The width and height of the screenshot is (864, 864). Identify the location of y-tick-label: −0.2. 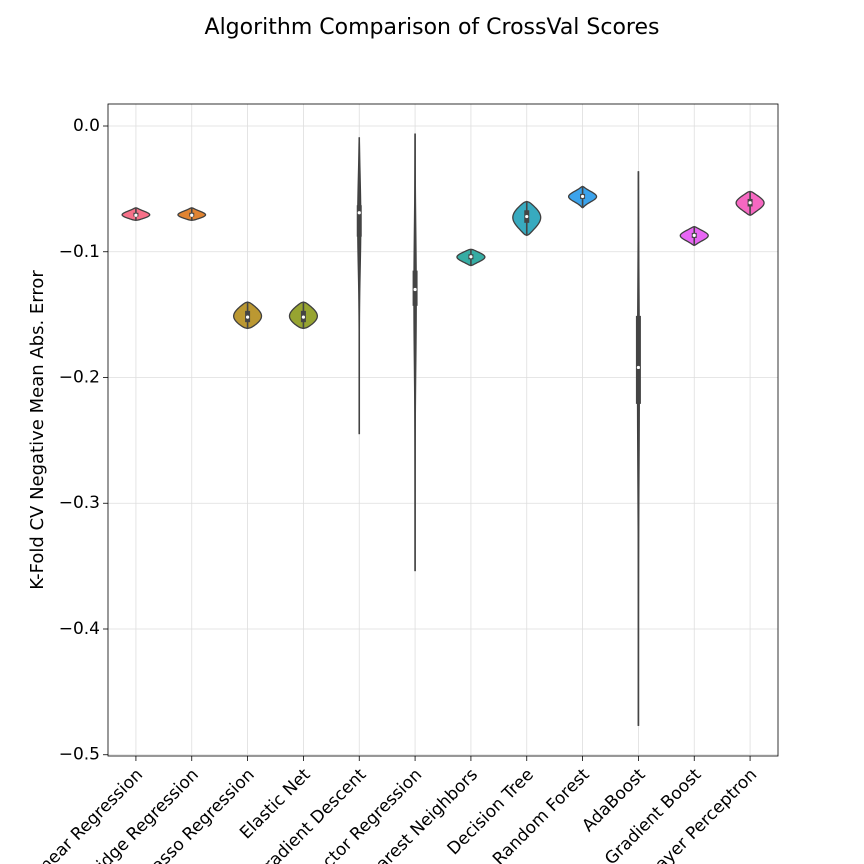
(79, 378).